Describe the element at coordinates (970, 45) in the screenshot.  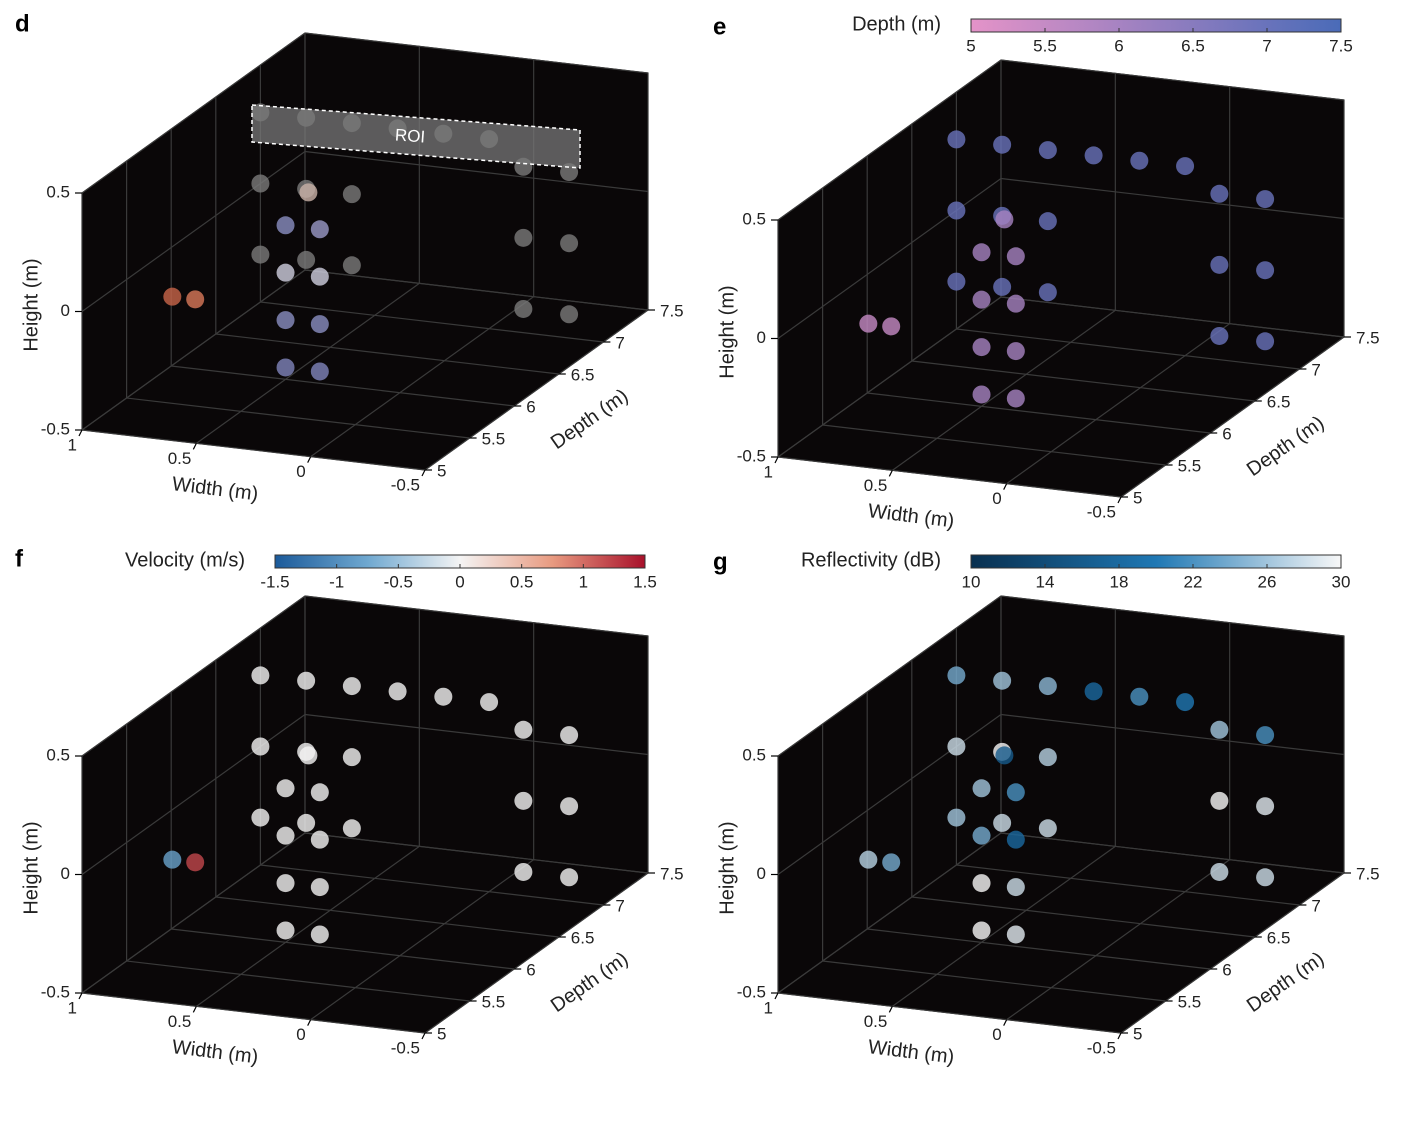
I see `colorbar-tick-label: 5` at that location.